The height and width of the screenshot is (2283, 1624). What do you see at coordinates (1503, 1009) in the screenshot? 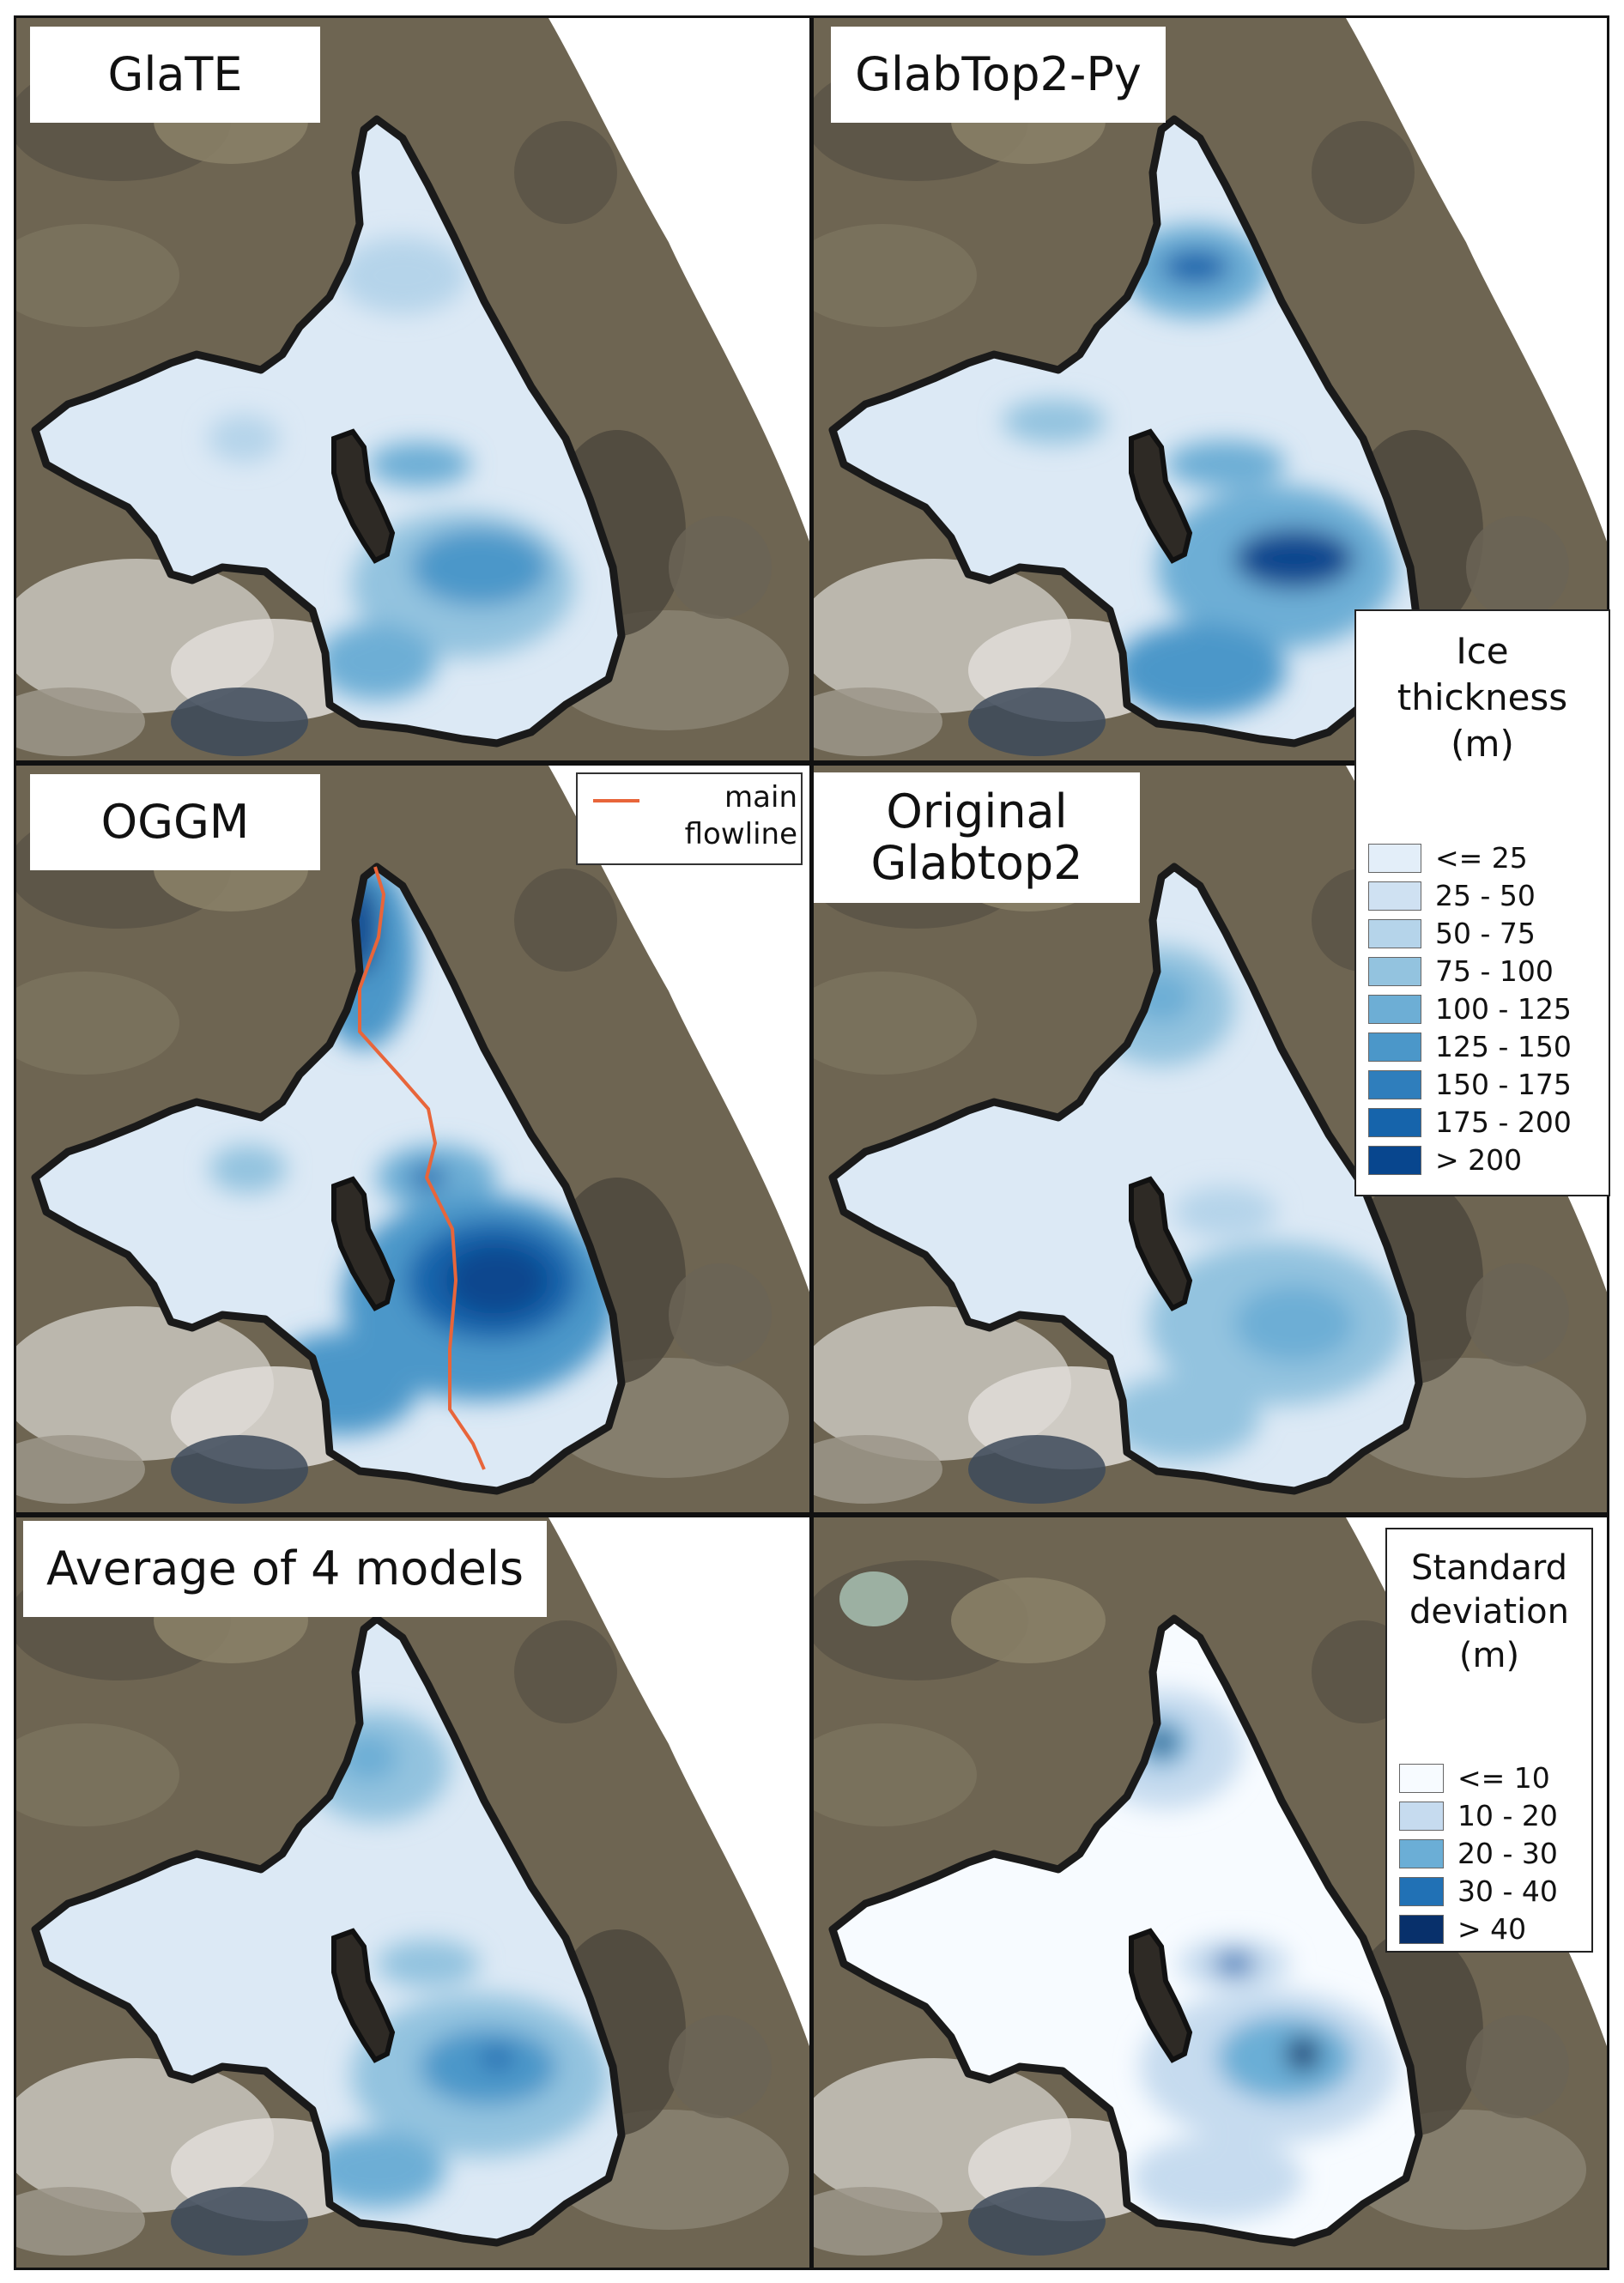
I see `ice-legend-label: 100 - 125` at bounding box center [1503, 1009].